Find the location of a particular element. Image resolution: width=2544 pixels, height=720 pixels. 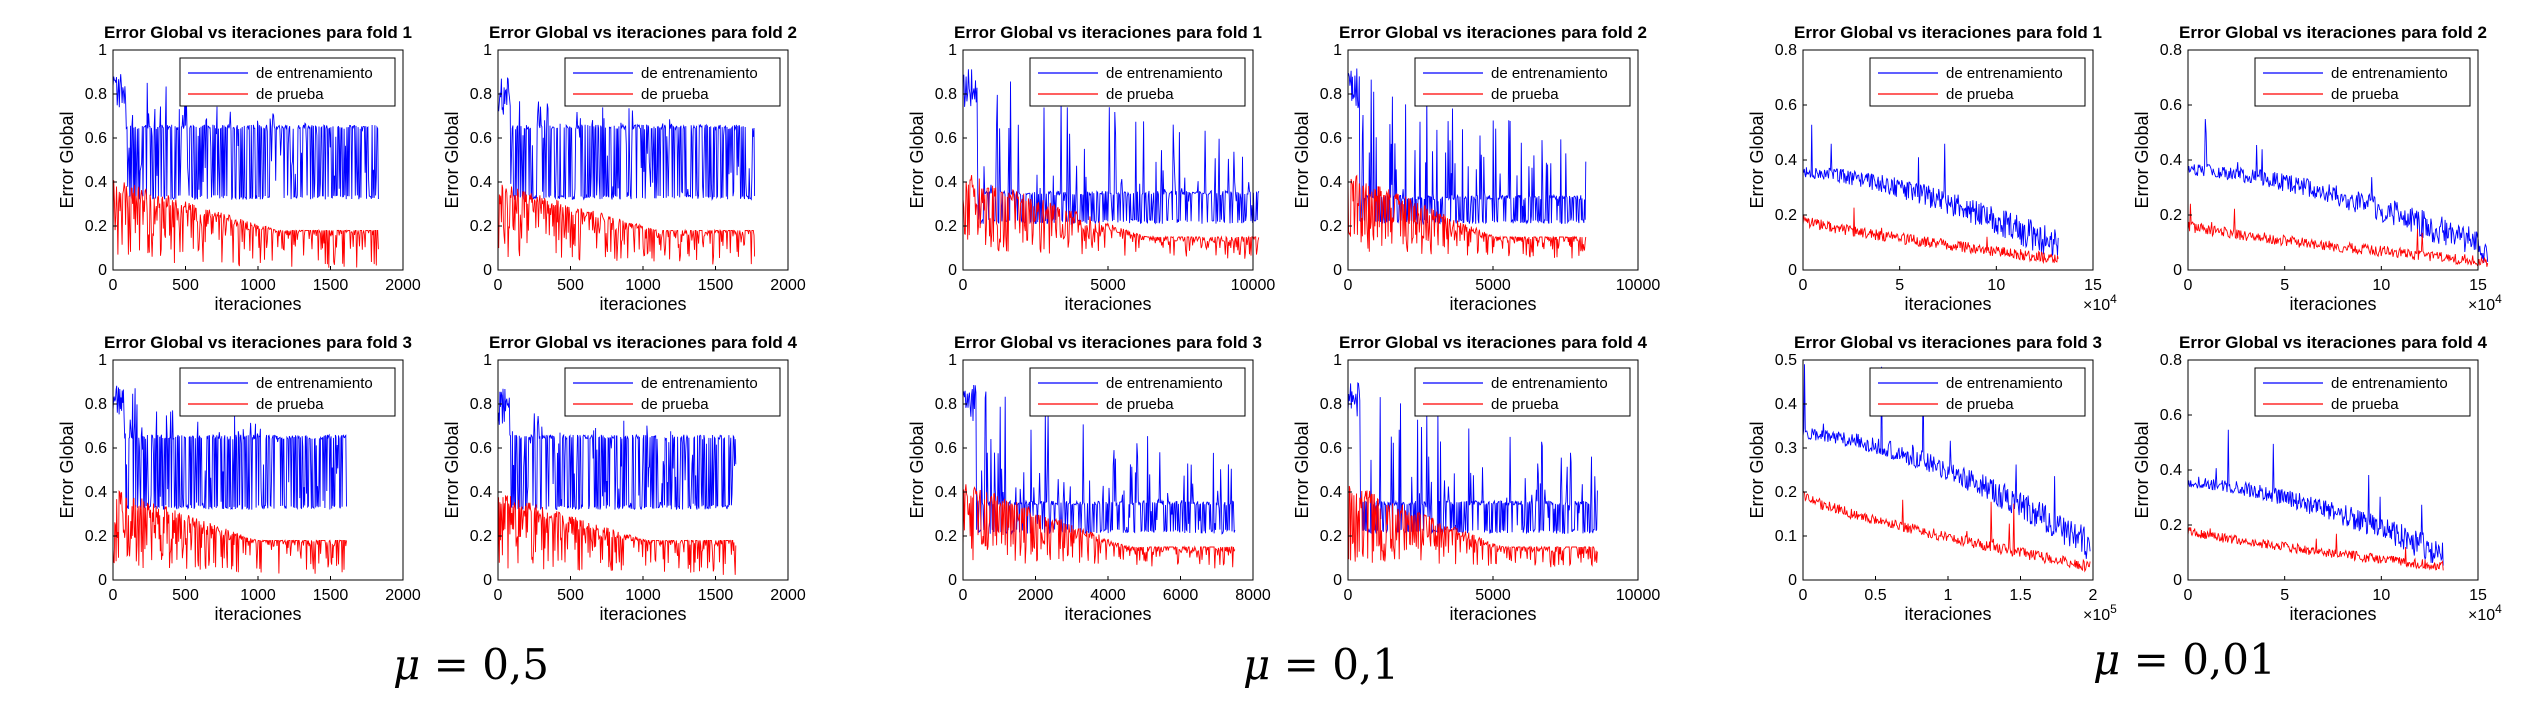

panel-title: Error Global vs iteraciones para fold 3 is located at coordinates (1108, 342).